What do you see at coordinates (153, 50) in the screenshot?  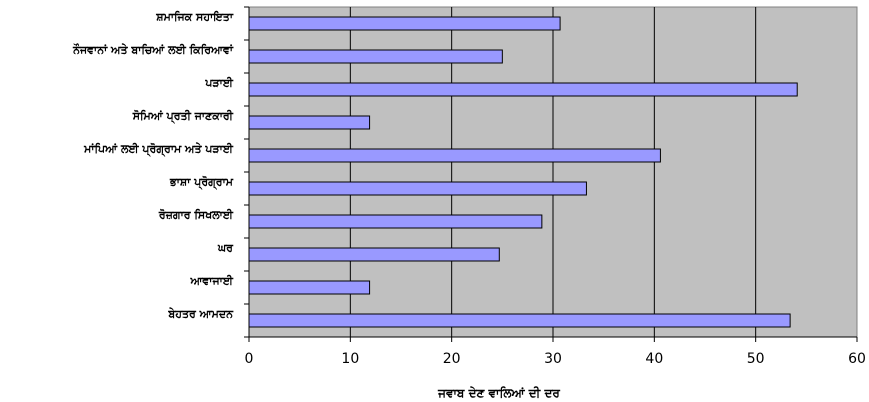 I see `category-label: ਨੌਜਵਾਨਾਂ ਅਤੇ ਬਾਚਿਆਂ ਲਈ ਕਿਰਿਆਵਾਂ` at bounding box center [153, 50].